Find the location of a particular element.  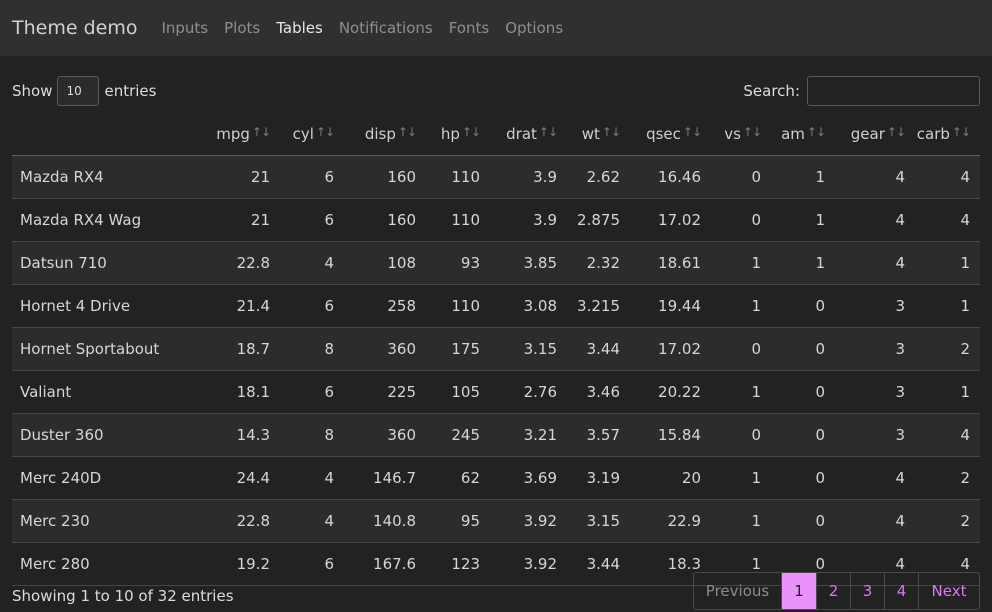

page-1-button: 1 is located at coordinates (798, 591).